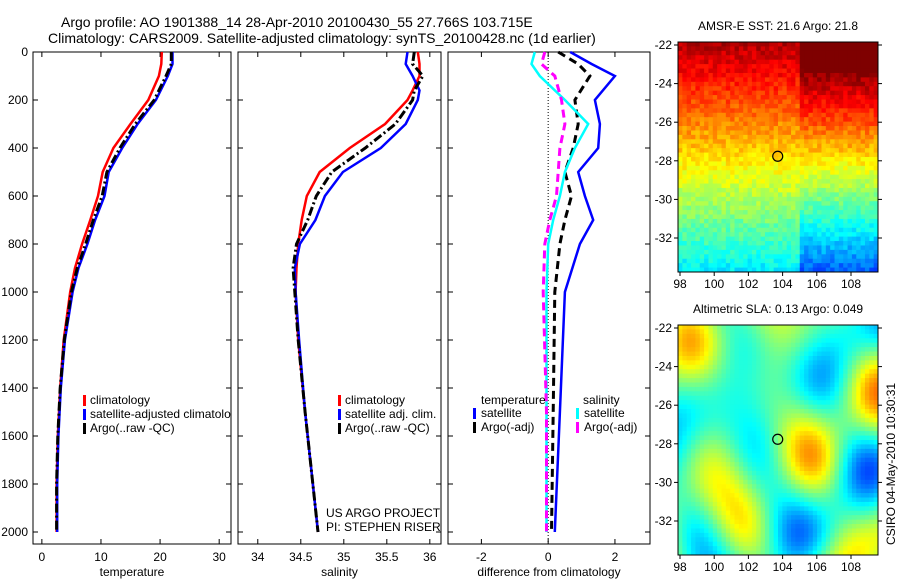 The image size is (900, 585). I want to click on x-tick-label: 36, so click(430, 557).